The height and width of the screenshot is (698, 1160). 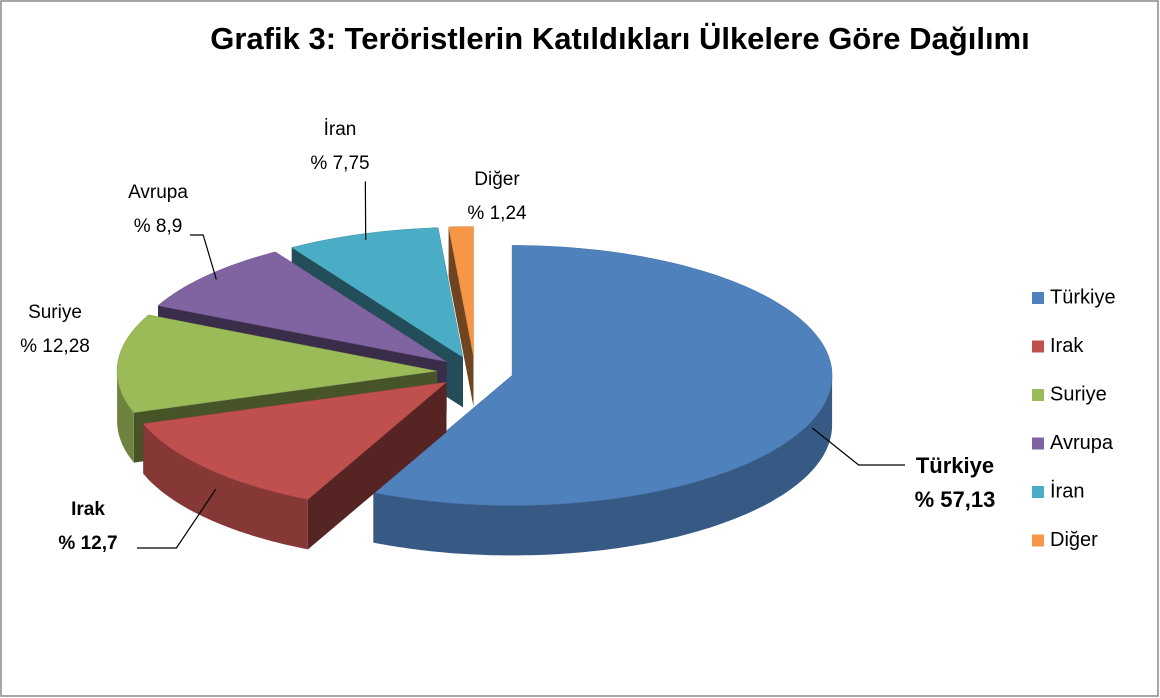 I want to click on data-label-name: Diğer, so click(x=497, y=179).